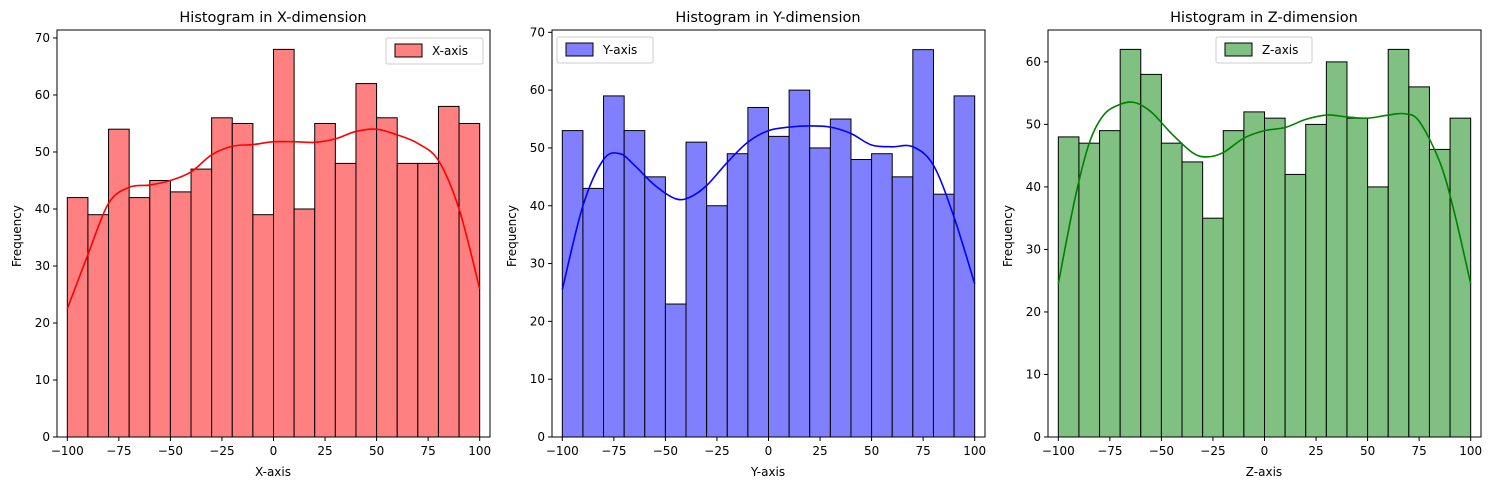 This screenshot has width=1489, height=490. Describe the element at coordinates (579, 49) in the screenshot. I see `legend-swatch-y` at that location.